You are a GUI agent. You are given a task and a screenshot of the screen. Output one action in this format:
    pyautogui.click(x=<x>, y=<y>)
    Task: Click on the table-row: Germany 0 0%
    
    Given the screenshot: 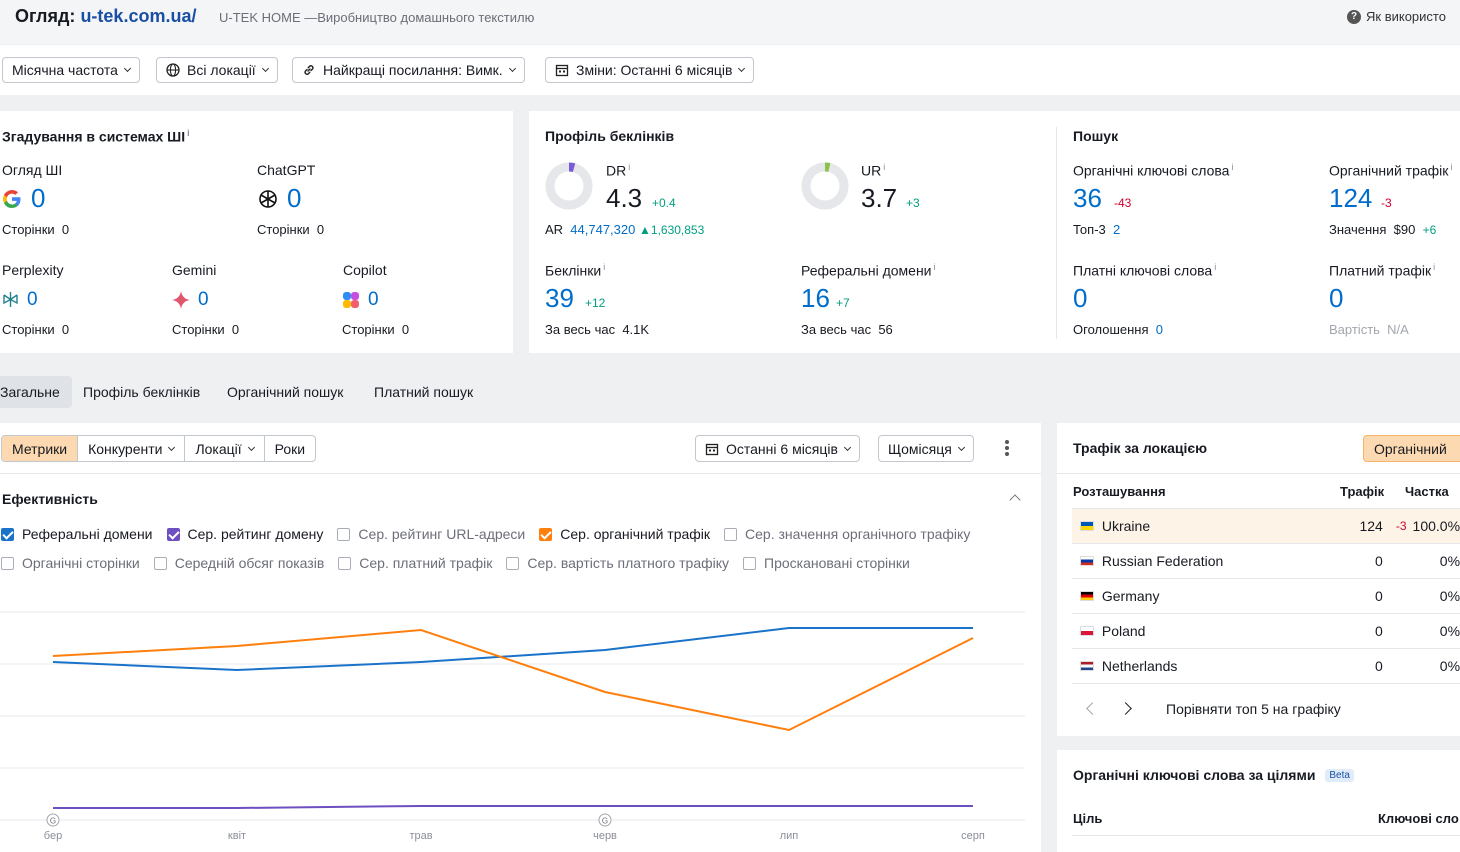 What is the action you would take?
    pyautogui.click(x=1266, y=595)
    